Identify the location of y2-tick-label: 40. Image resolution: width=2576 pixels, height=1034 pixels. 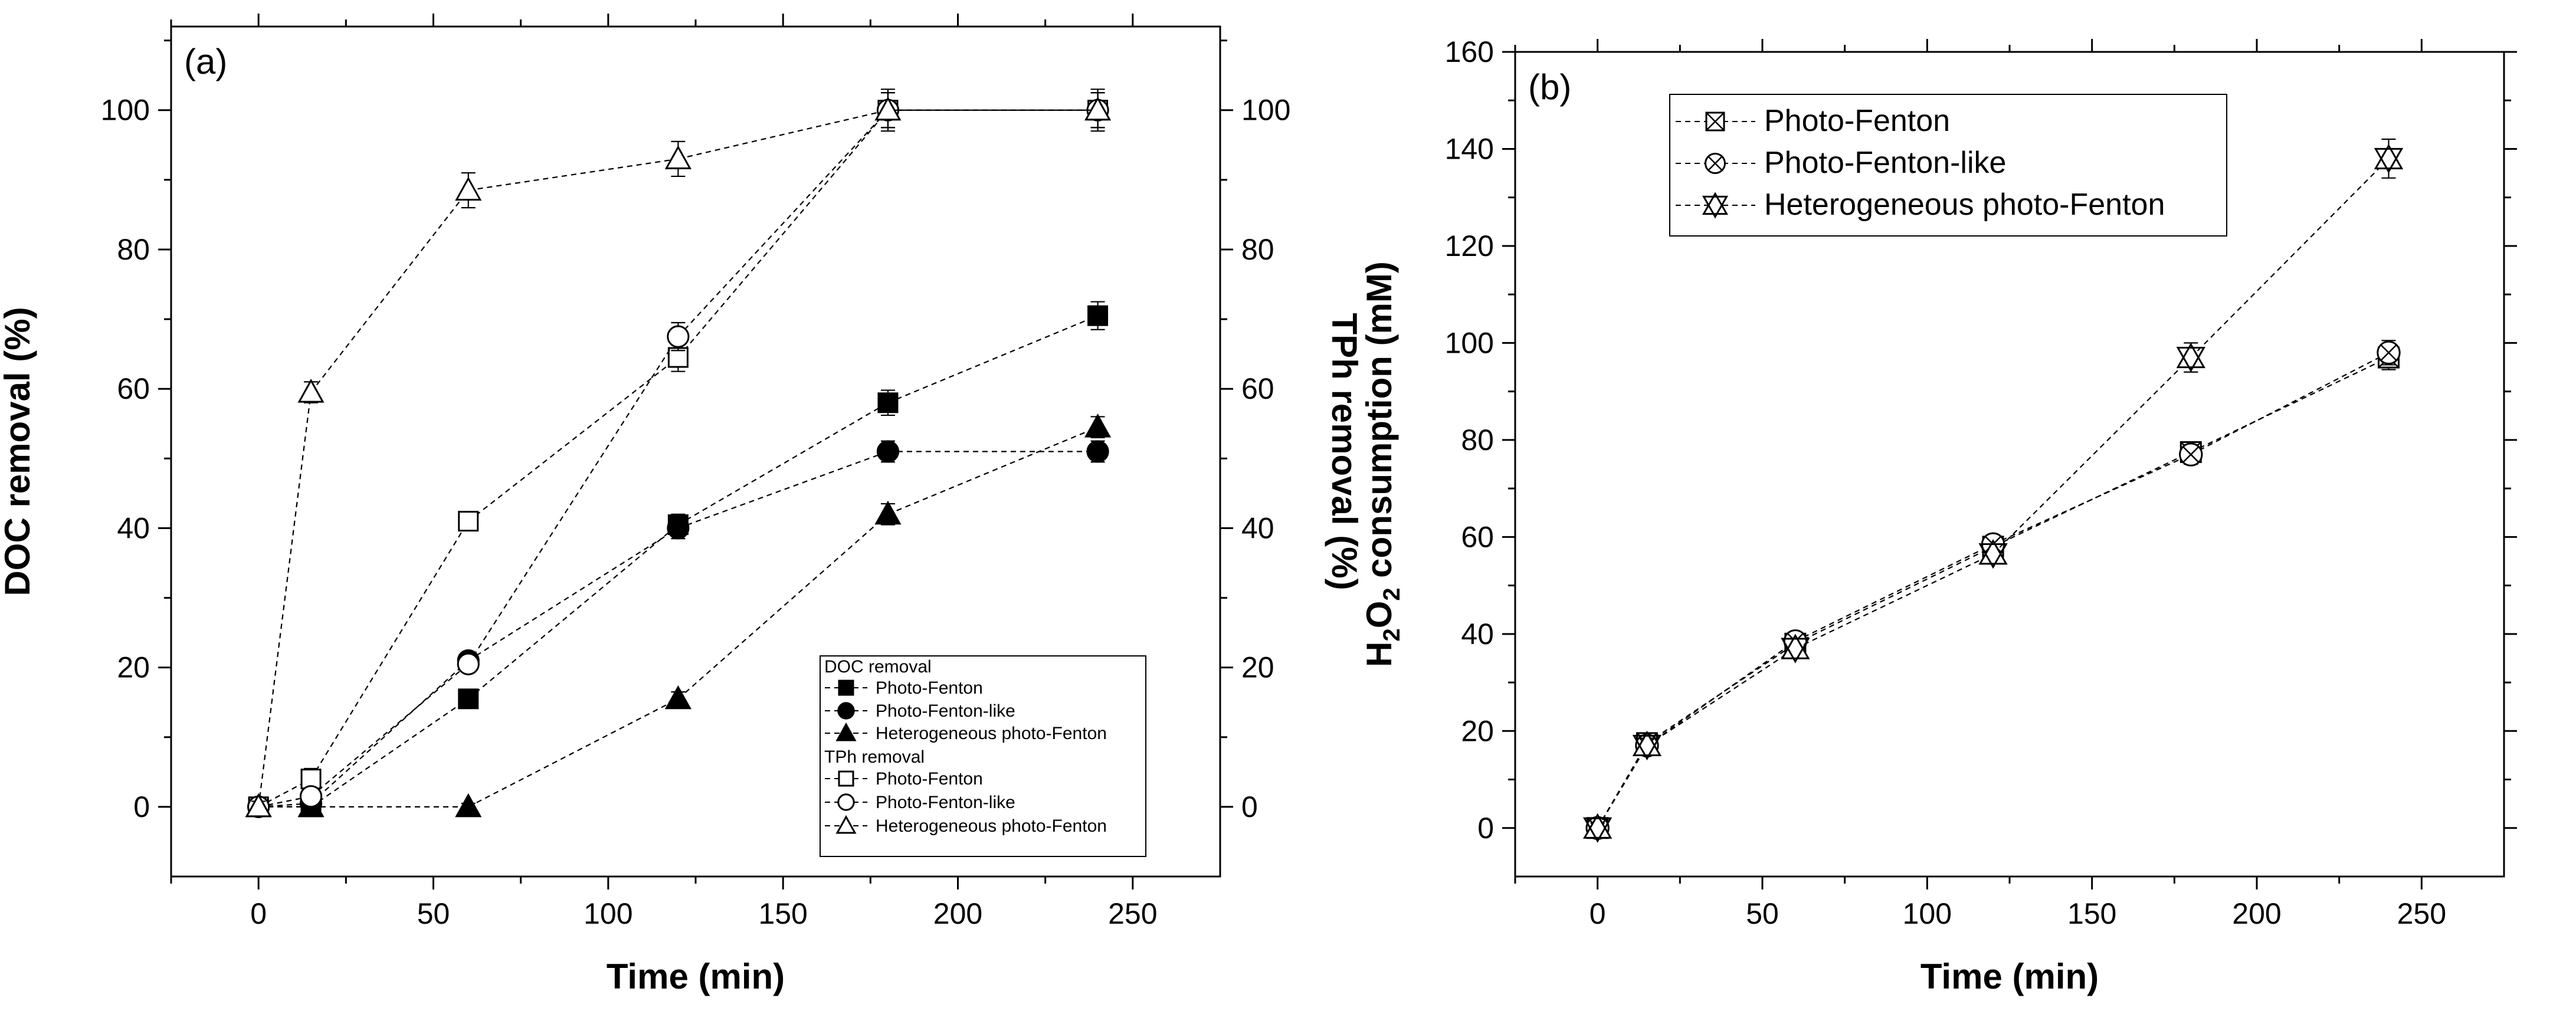
(1257, 528).